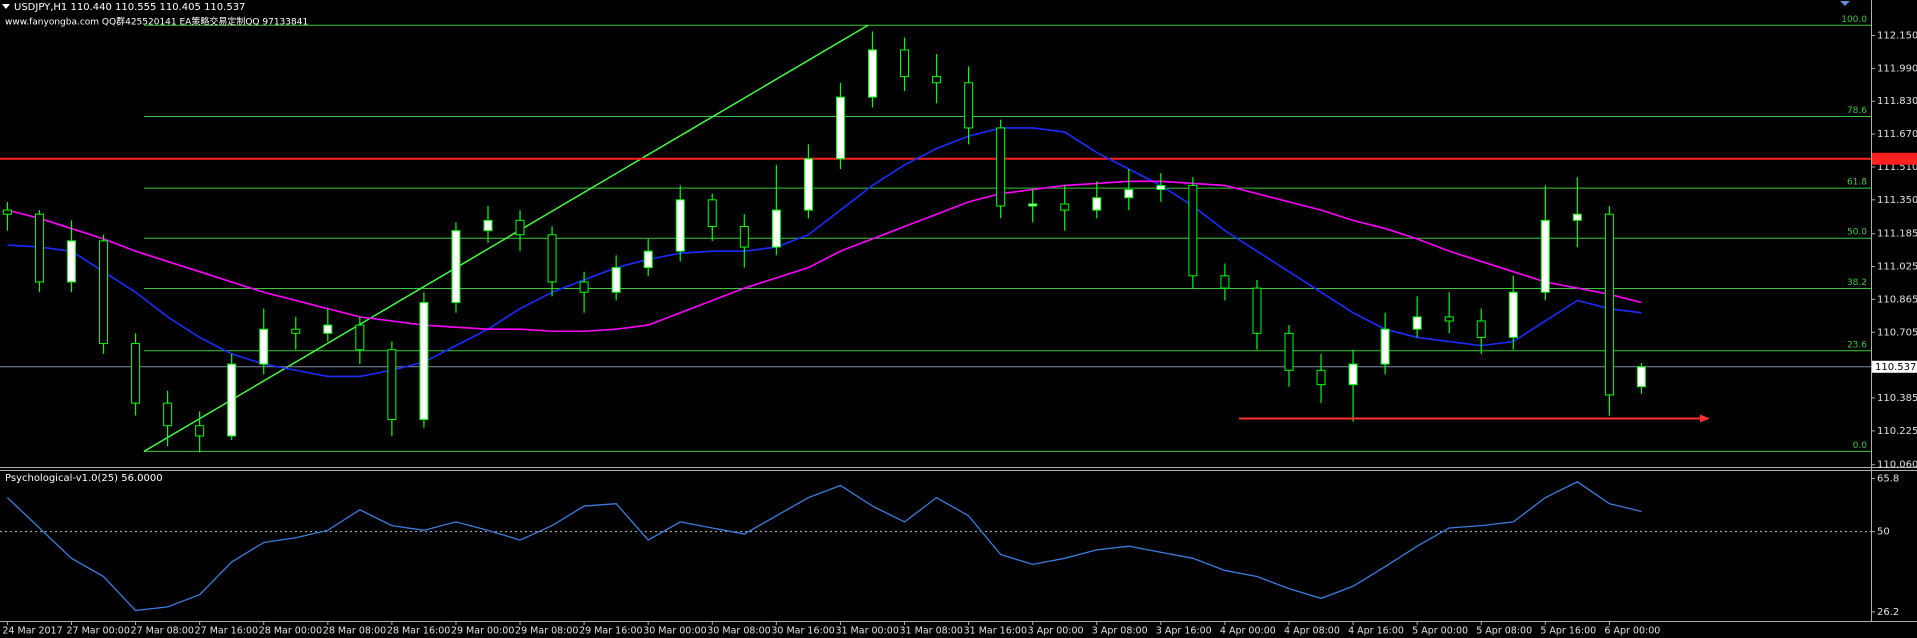 The width and height of the screenshot is (1917, 638). I want to click on y-tick-label: 111.830, so click(1897, 101).